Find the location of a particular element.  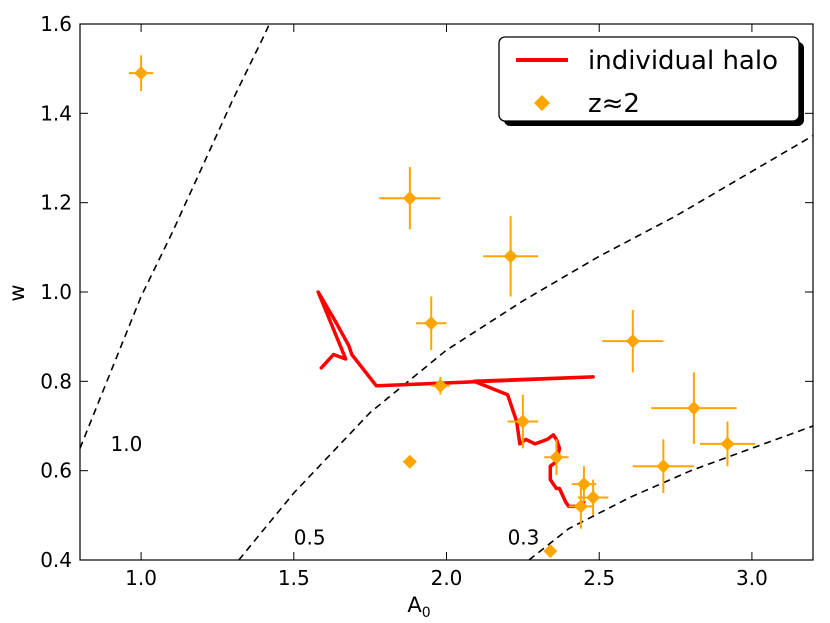

halo-track is located at coordinates (455, 399).